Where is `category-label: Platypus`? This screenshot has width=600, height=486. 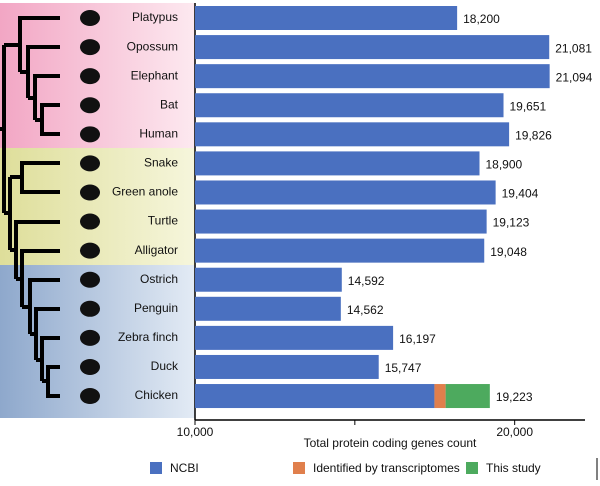 category-label: Platypus is located at coordinates (155, 17).